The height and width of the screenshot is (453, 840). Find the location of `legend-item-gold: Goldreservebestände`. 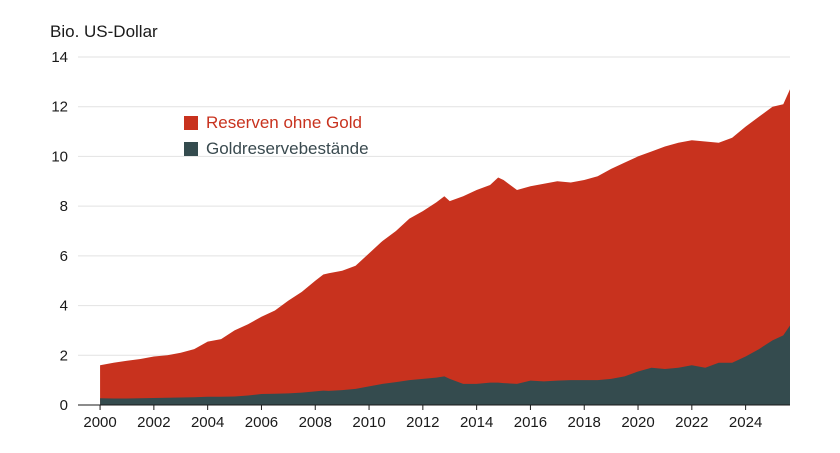

legend-item-gold: Goldreservebestände is located at coordinates (276, 149).